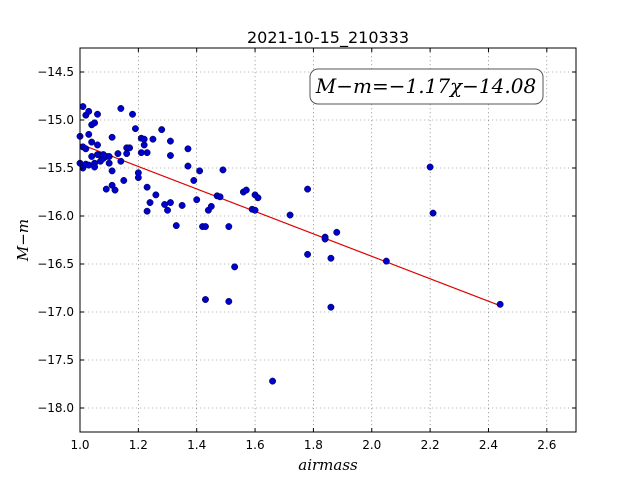 The width and height of the screenshot is (640, 480). Describe the element at coordinates (55, 216) in the screenshot. I see `y-tick-label: −16.0` at that location.